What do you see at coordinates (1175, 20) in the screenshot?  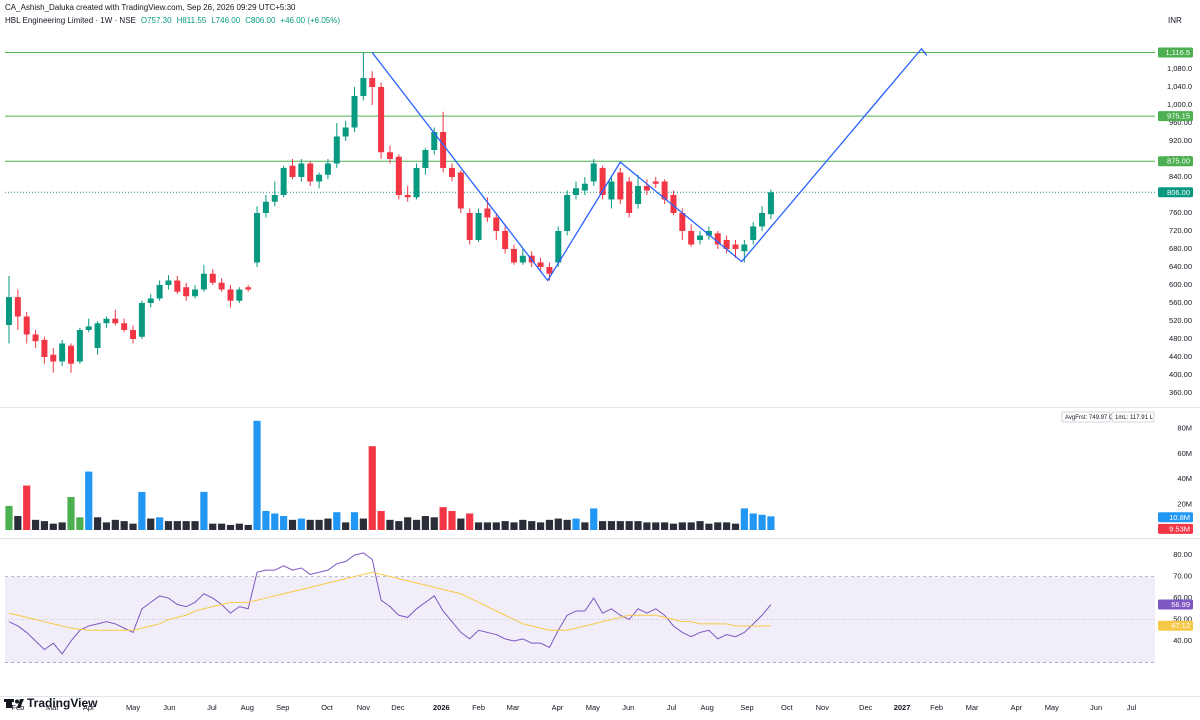 I see `currency: INR` at bounding box center [1175, 20].